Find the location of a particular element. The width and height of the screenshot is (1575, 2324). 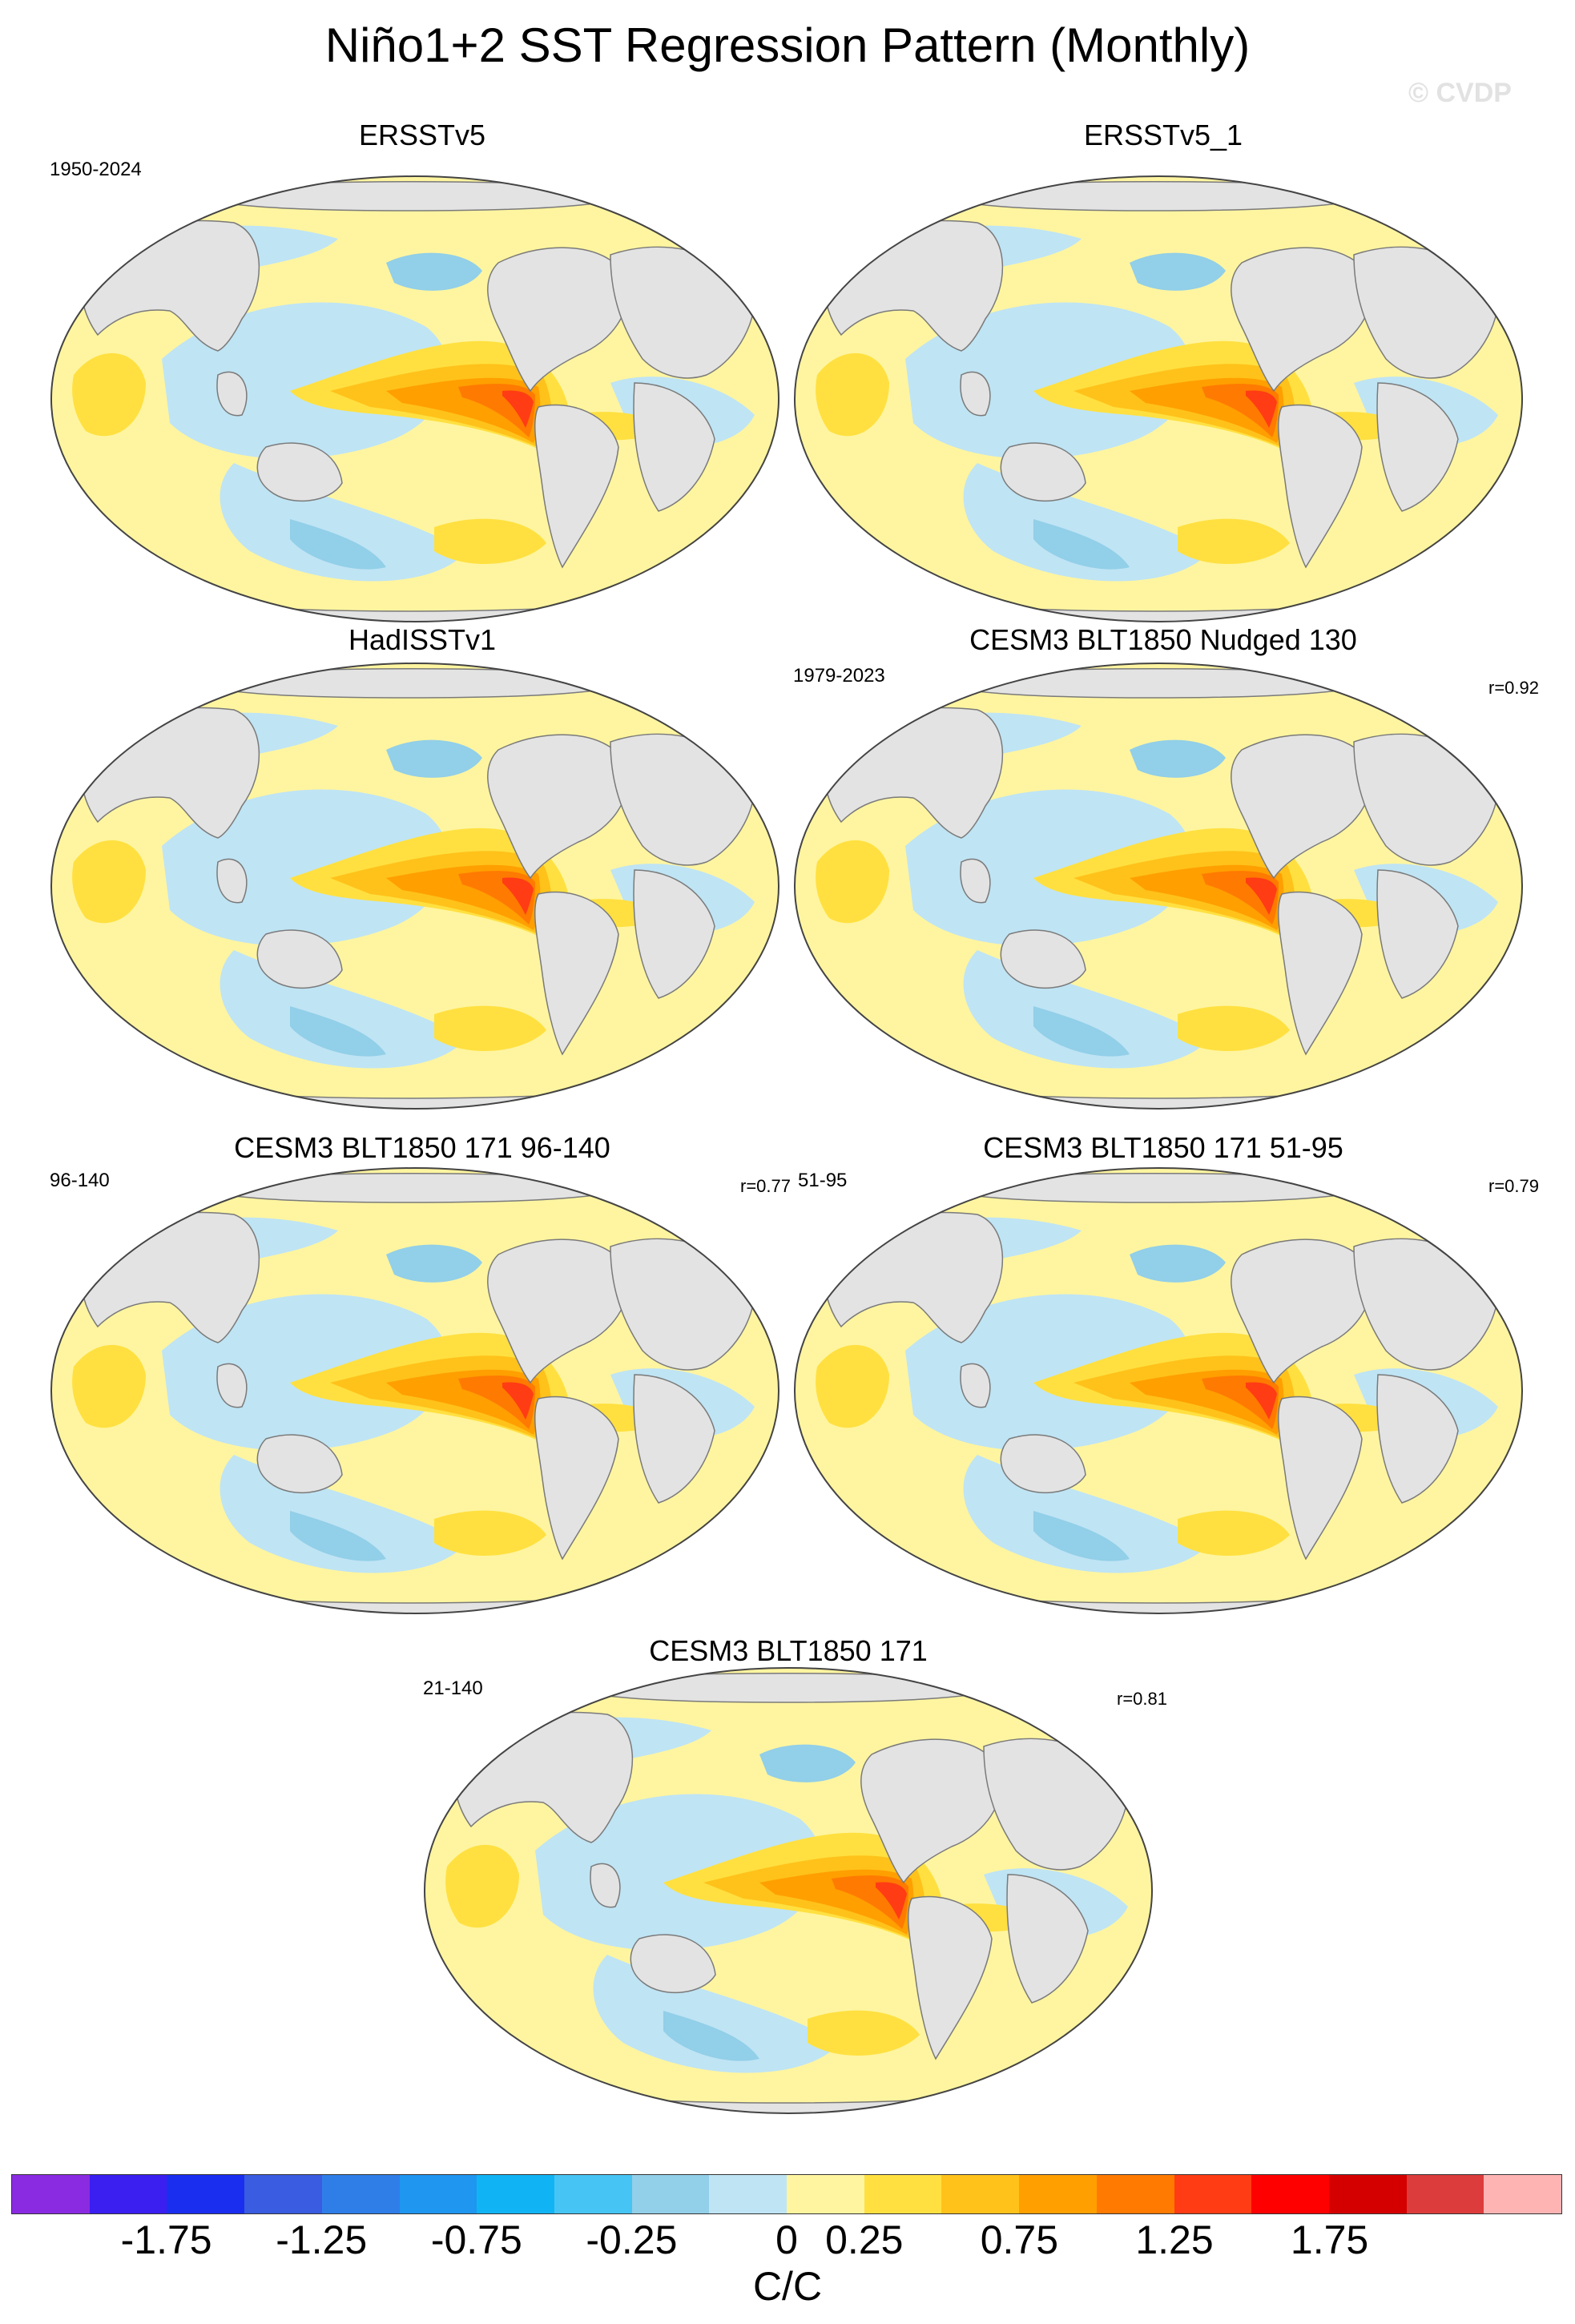

figure-title: Niño1+2 SST Regression Pattern (Monthly) is located at coordinates (787, 45).